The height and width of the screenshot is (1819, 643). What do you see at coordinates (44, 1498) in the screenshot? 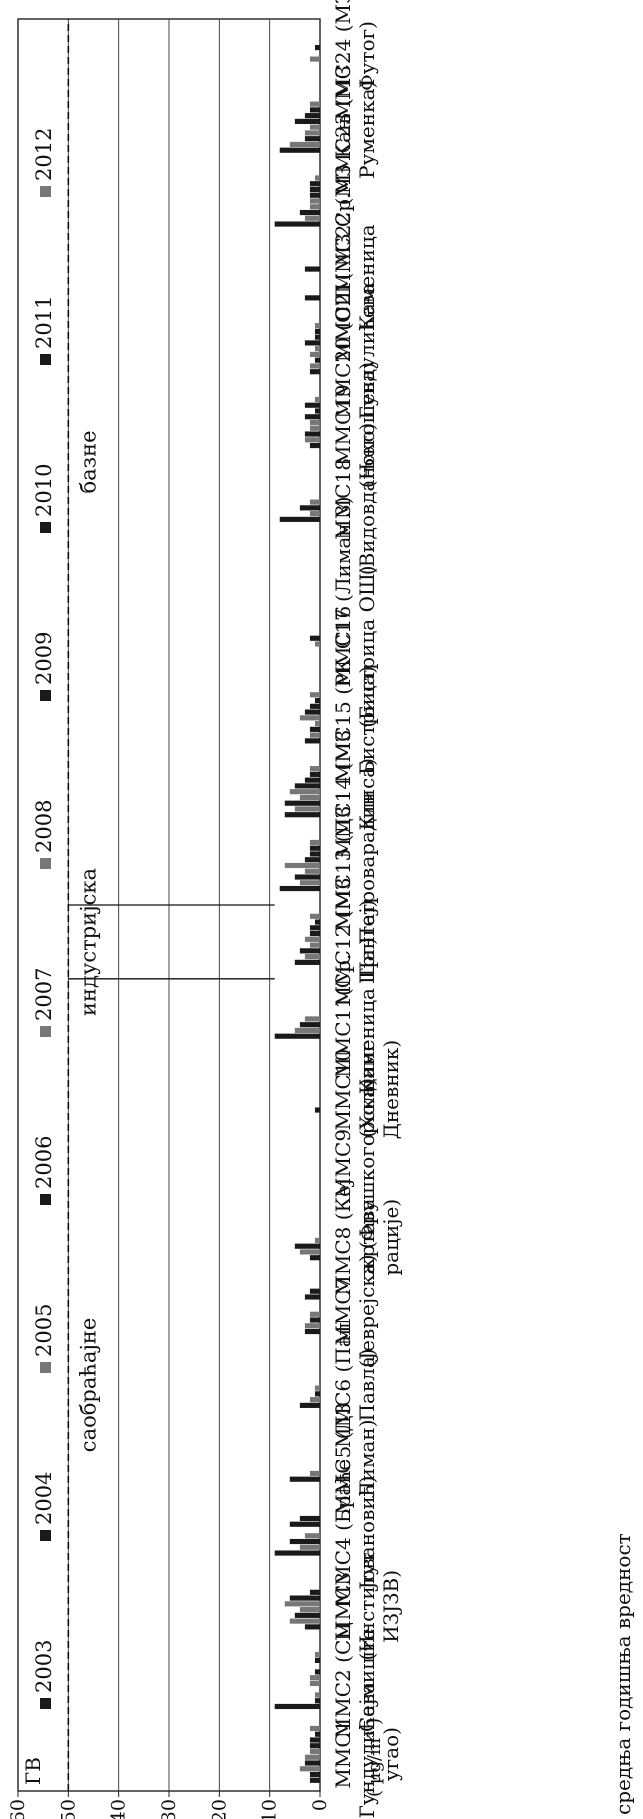
I see `legend-label: 2004` at bounding box center [44, 1498].